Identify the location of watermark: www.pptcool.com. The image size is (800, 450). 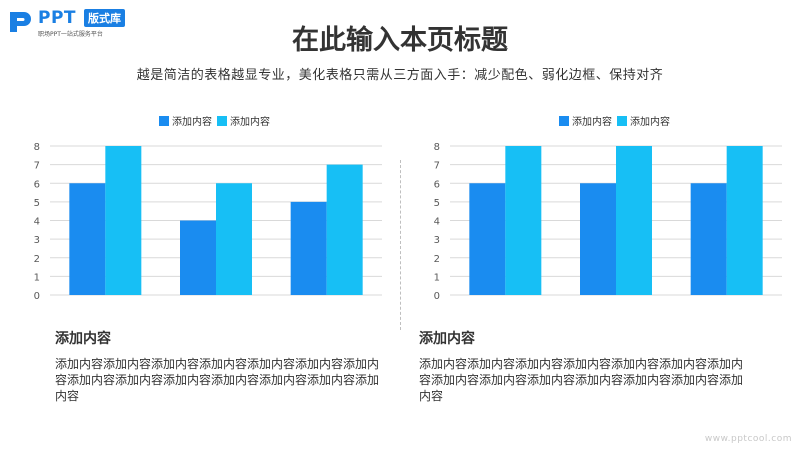
(748, 439).